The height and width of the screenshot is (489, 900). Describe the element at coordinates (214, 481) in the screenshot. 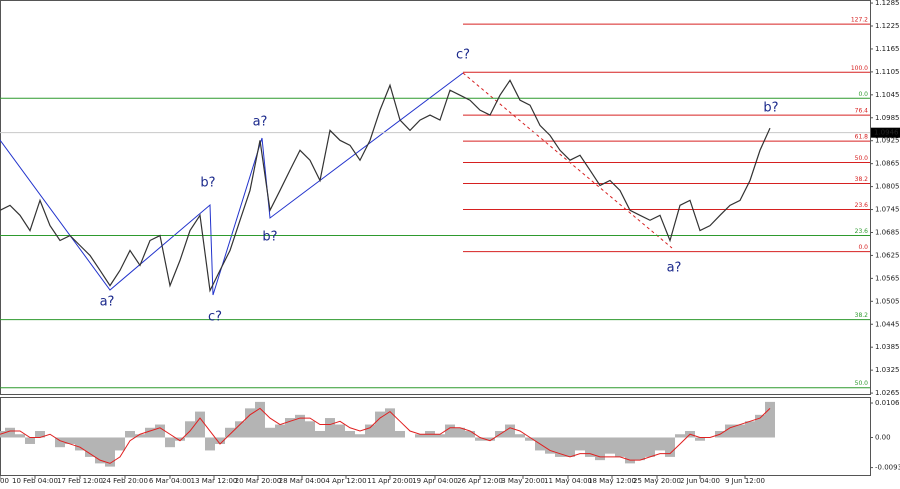

I see `x-tick-label: 13 Mar 12:00` at that location.